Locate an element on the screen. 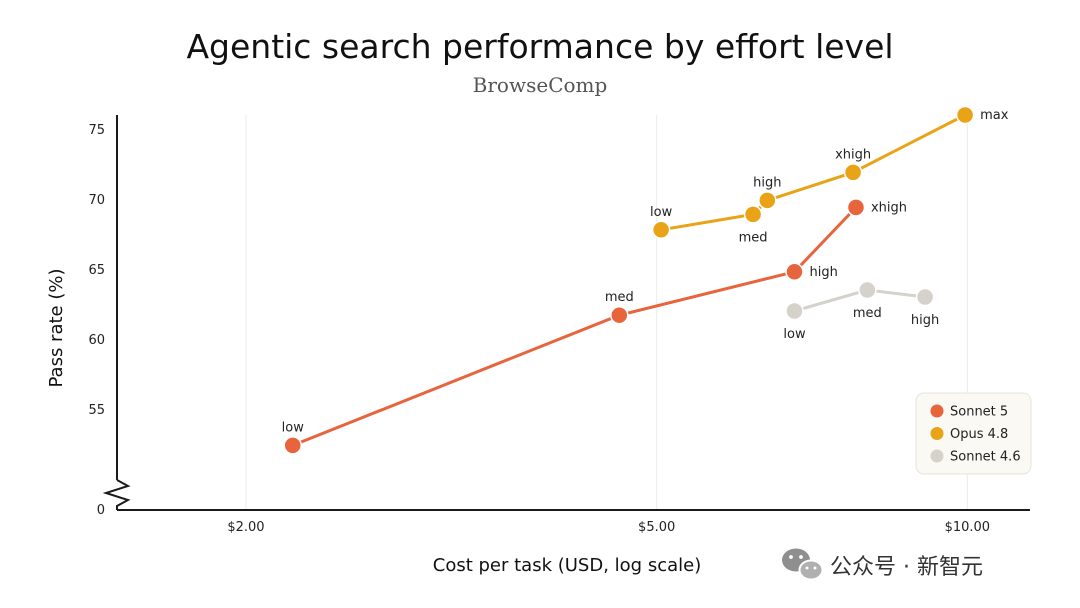  legend-item: Sonnet 4.6 is located at coordinates (975, 457).